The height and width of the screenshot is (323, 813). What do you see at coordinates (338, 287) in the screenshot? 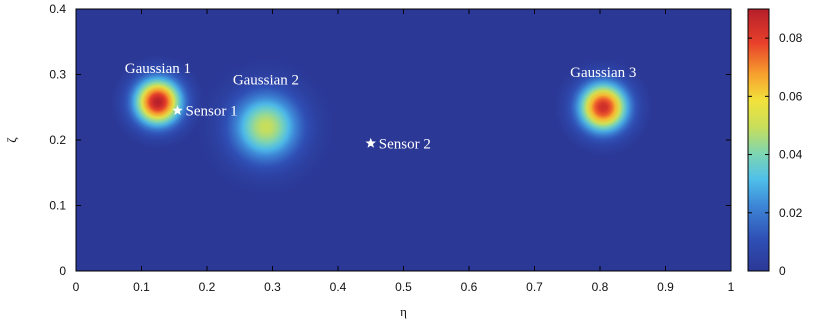
I see `x-tick-label: 0.4` at bounding box center [338, 287].